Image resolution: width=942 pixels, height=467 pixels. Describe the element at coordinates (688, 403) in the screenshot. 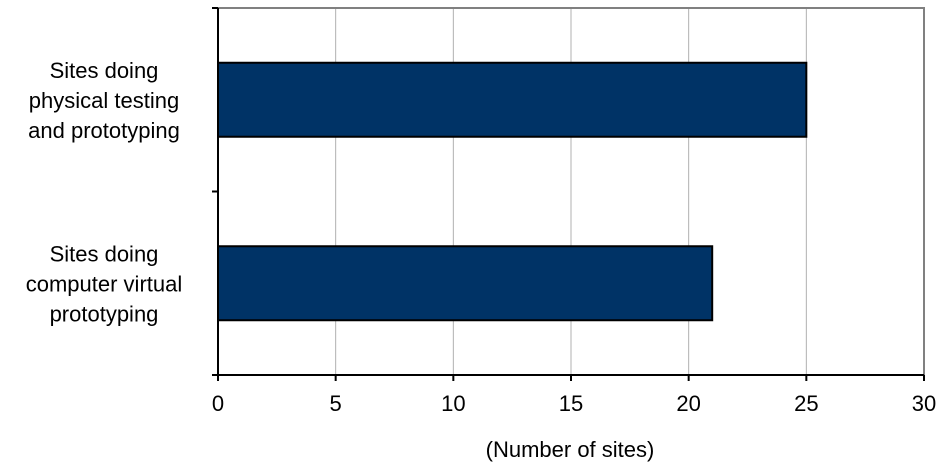

I see `x-tick-label: 20` at that location.